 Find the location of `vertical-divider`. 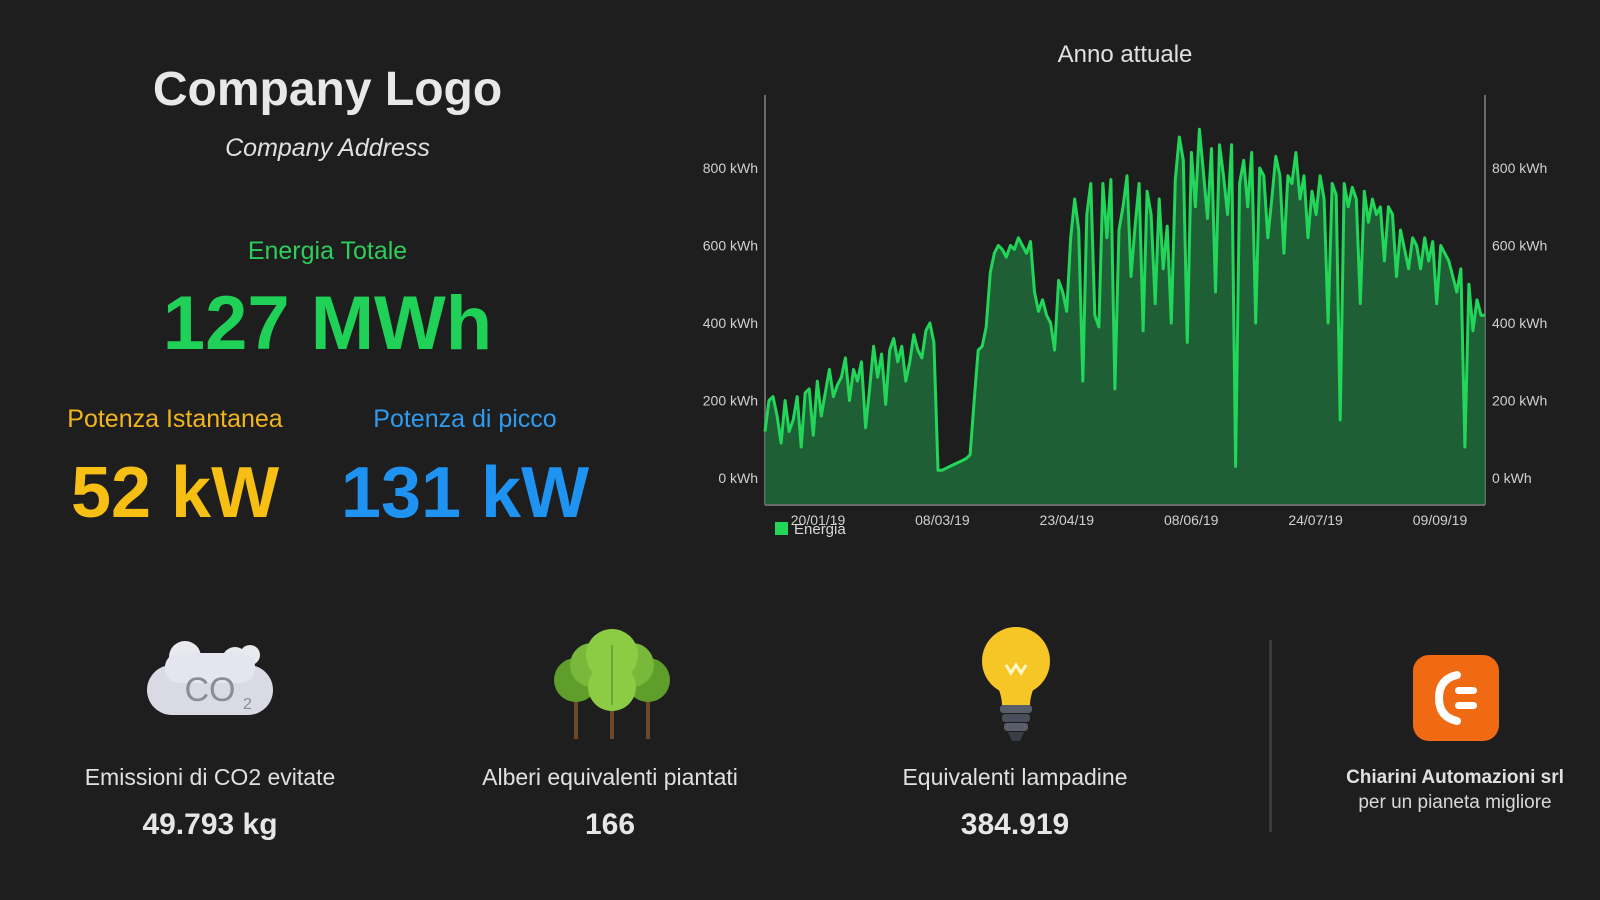

vertical-divider is located at coordinates (1270, 736).